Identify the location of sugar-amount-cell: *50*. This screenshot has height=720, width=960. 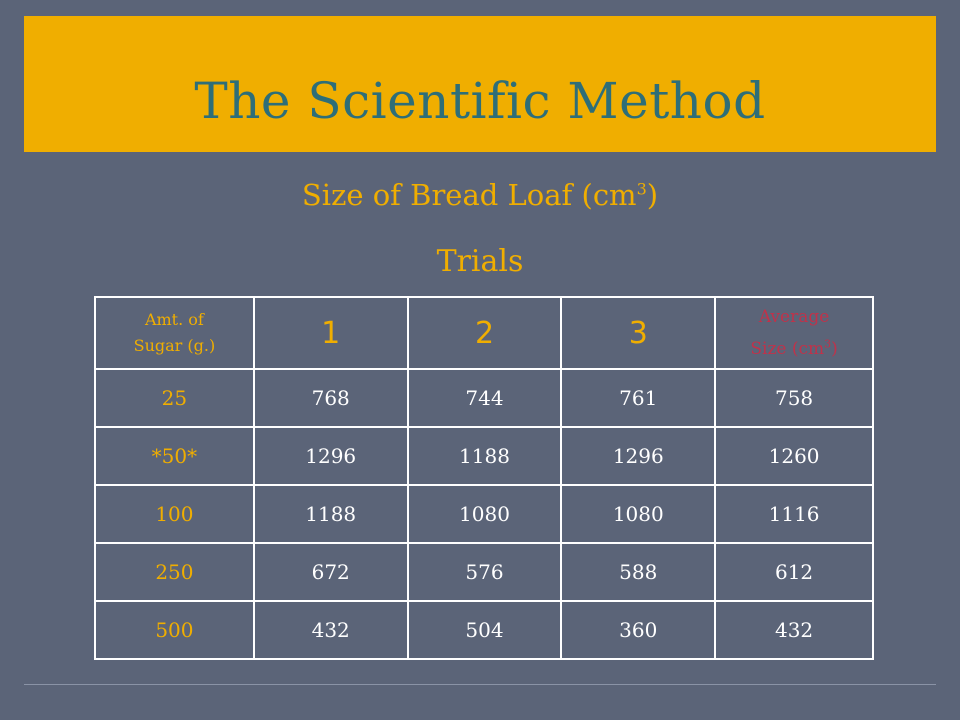
(174, 456).